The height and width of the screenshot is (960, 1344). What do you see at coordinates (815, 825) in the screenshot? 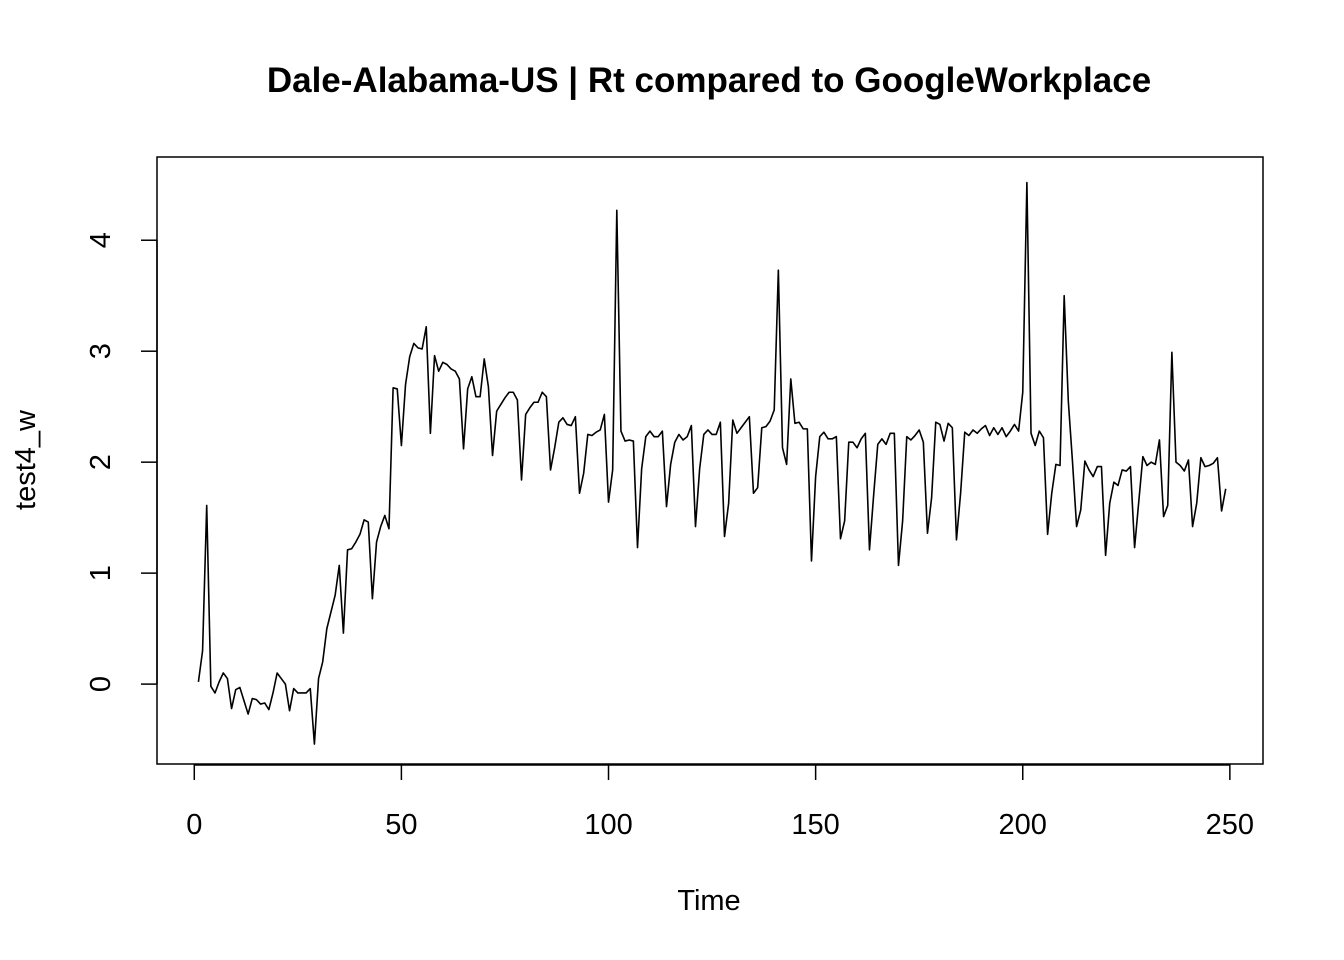
I see `x-tick-label: 150` at bounding box center [815, 825].